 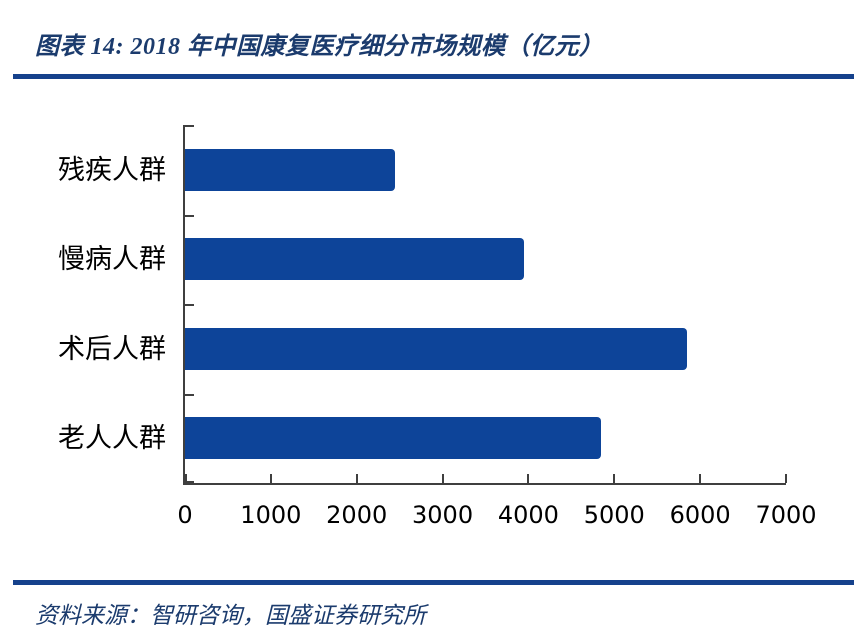 What do you see at coordinates (112, 438) in the screenshot?
I see `category-label: 老人人群` at bounding box center [112, 438].